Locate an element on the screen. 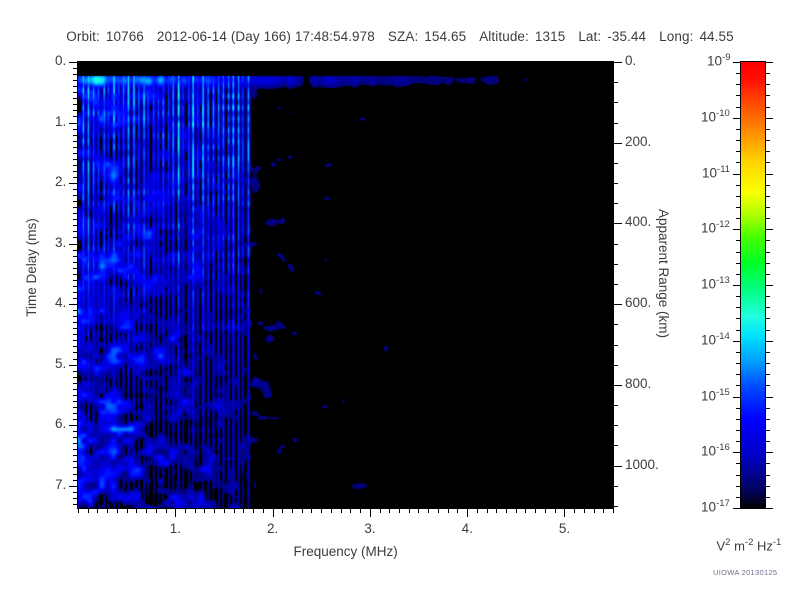 The width and height of the screenshot is (800, 600). y-tick-label: 6. is located at coordinates (61, 424).